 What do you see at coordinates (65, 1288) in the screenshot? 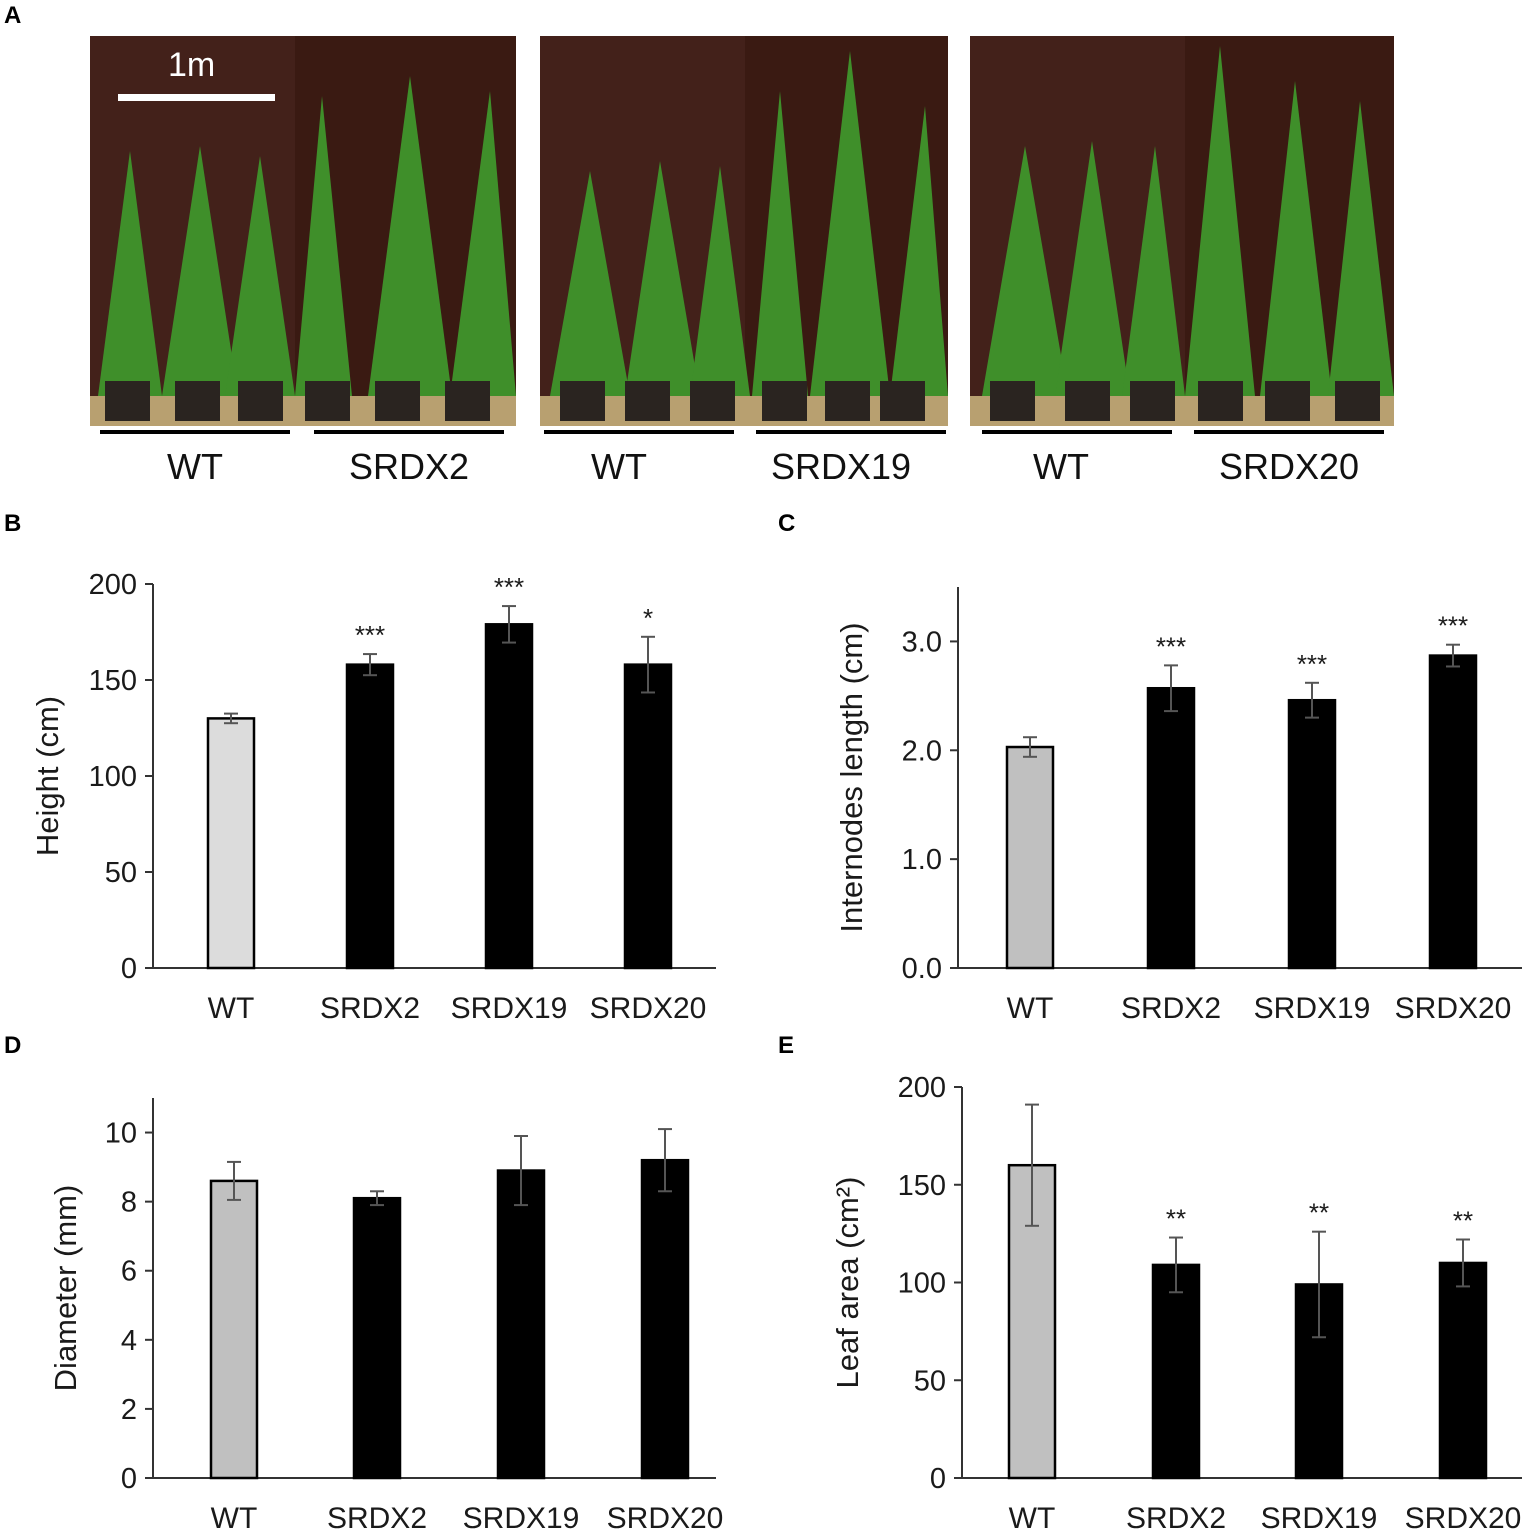
I see `chart-d-y-label: Diameter (mm)` at bounding box center [65, 1288].